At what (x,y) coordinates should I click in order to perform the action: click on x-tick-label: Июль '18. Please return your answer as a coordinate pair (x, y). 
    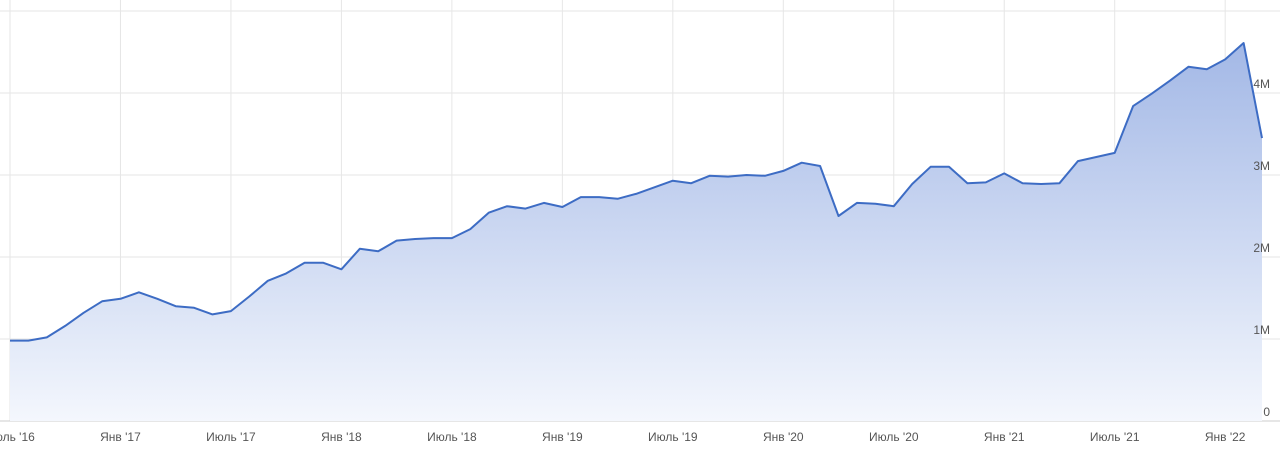
    Looking at the image, I should click on (452, 437).